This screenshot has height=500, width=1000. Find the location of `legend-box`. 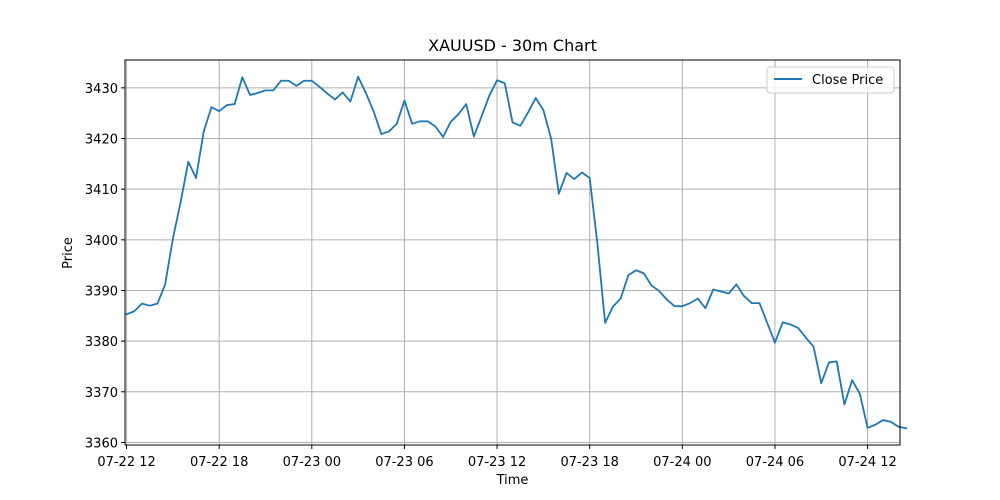

legend-box is located at coordinates (830, 80).